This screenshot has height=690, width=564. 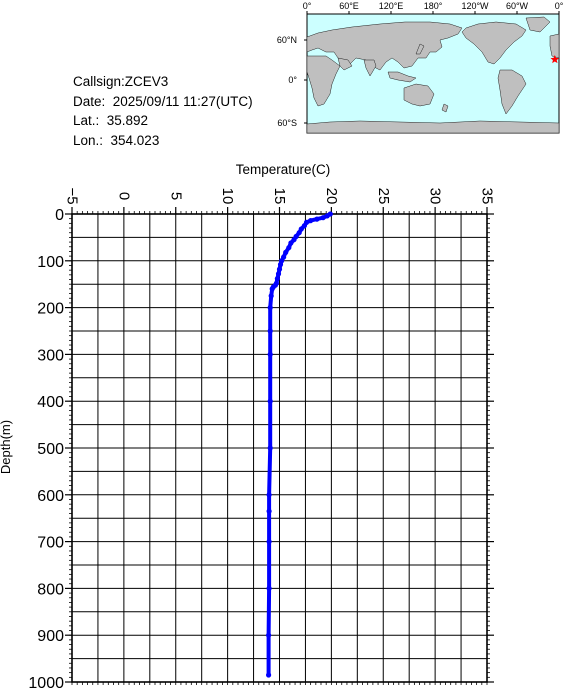 What do you see at coordinates (475, 6) in the screenshot?
I see `map-lon-label: 120°W` at bounding box center [475, 6].